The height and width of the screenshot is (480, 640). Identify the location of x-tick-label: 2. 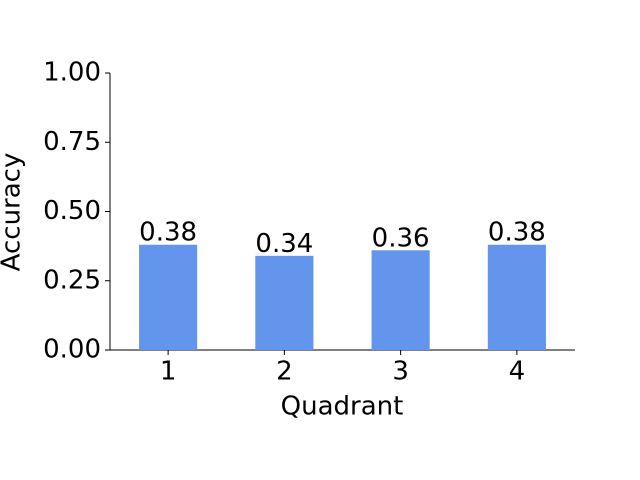
(284, 372).